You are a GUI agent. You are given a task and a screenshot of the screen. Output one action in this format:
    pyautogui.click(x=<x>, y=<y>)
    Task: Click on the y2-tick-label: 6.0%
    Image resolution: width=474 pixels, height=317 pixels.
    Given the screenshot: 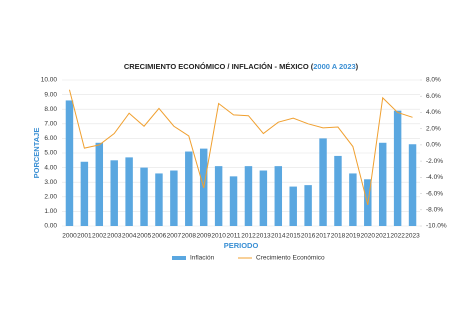 What is the action you would take?
    pyautogui.click(x=433, y=96)
    